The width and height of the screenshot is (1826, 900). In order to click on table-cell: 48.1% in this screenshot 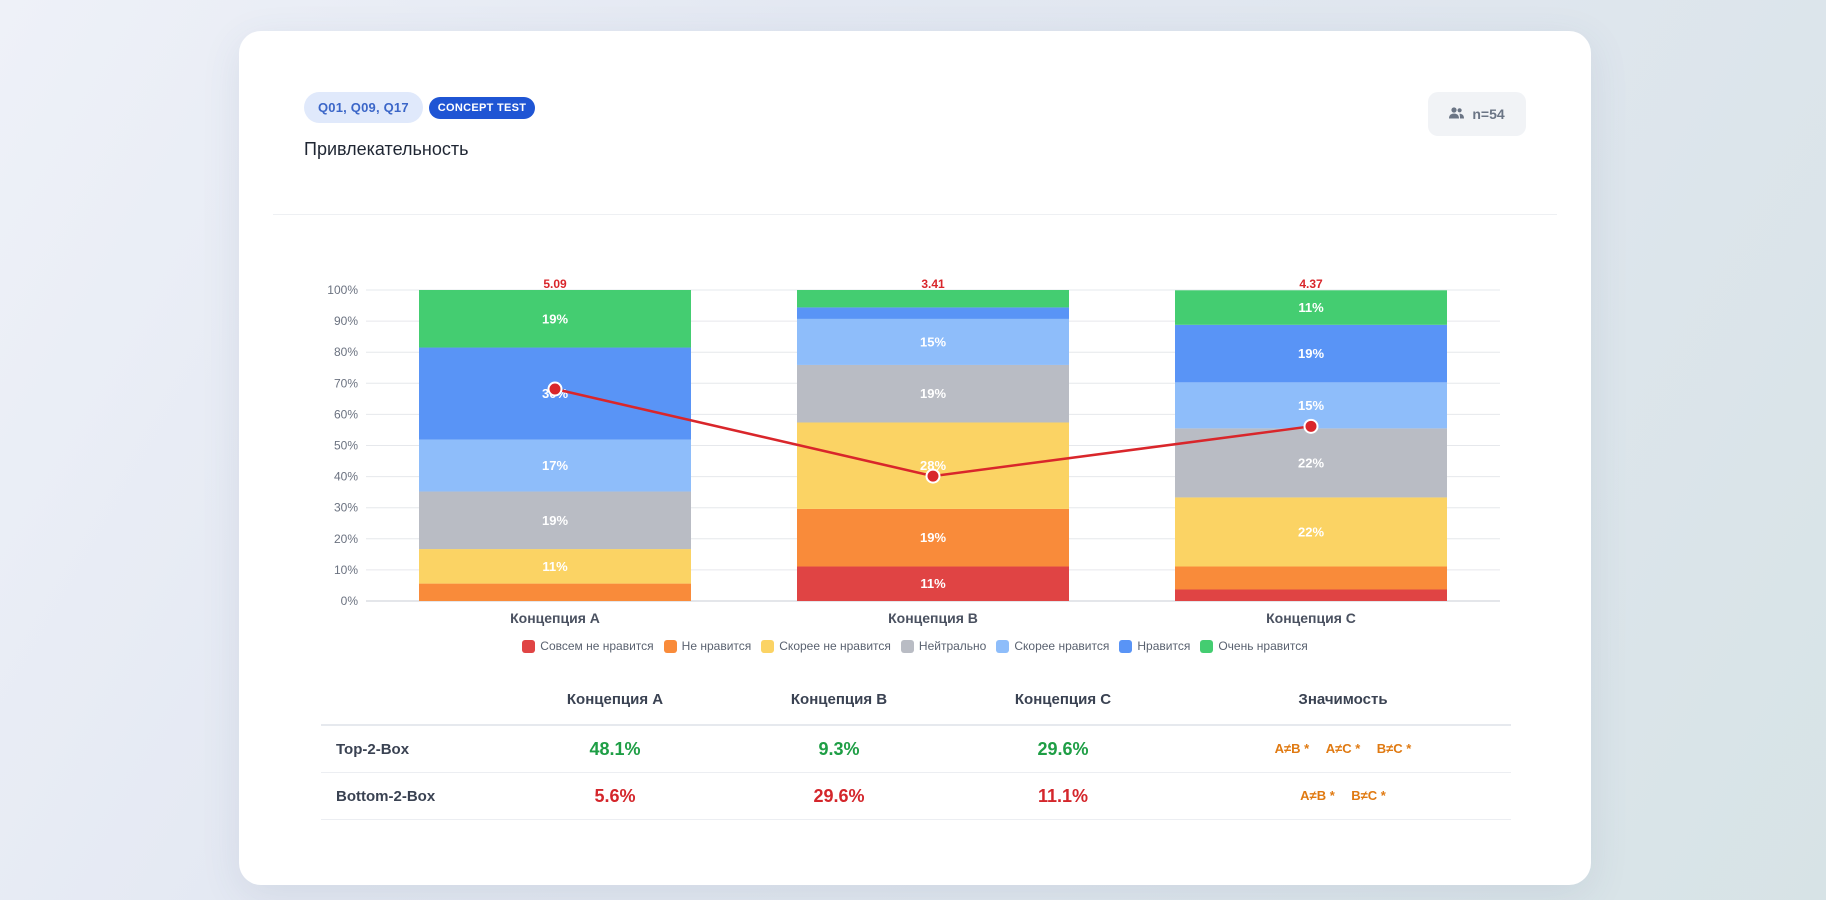, I will do `click(615, 749)`.